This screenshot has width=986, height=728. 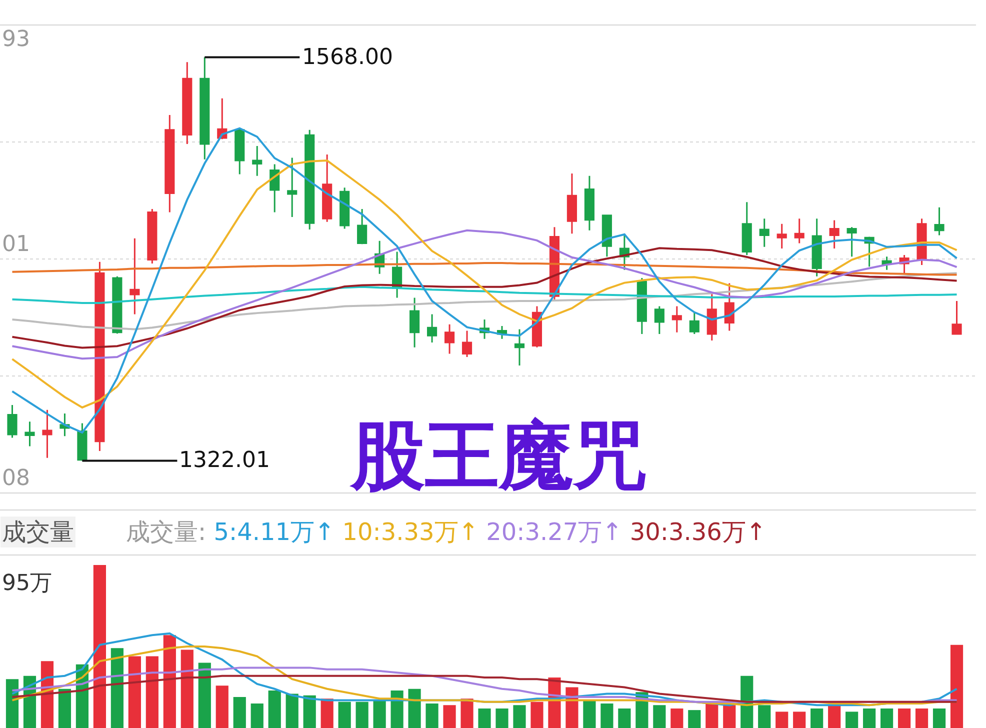 What do you see at coordinates (16, 39) in the screenshot?
I see `text: 93` at bounding box center [16, 39].